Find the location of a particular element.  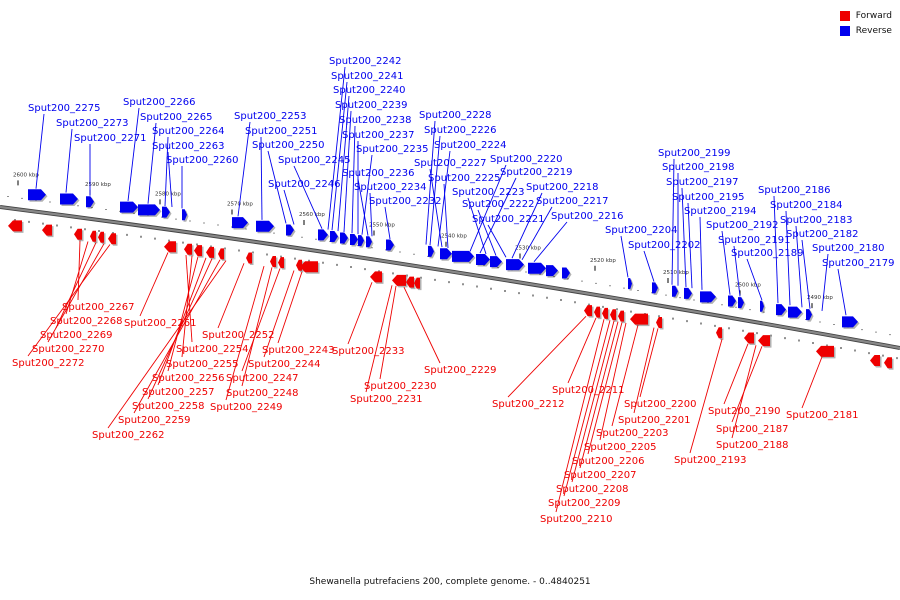

gene-label: Sput200_2182 is located at coordinates (822, 234).